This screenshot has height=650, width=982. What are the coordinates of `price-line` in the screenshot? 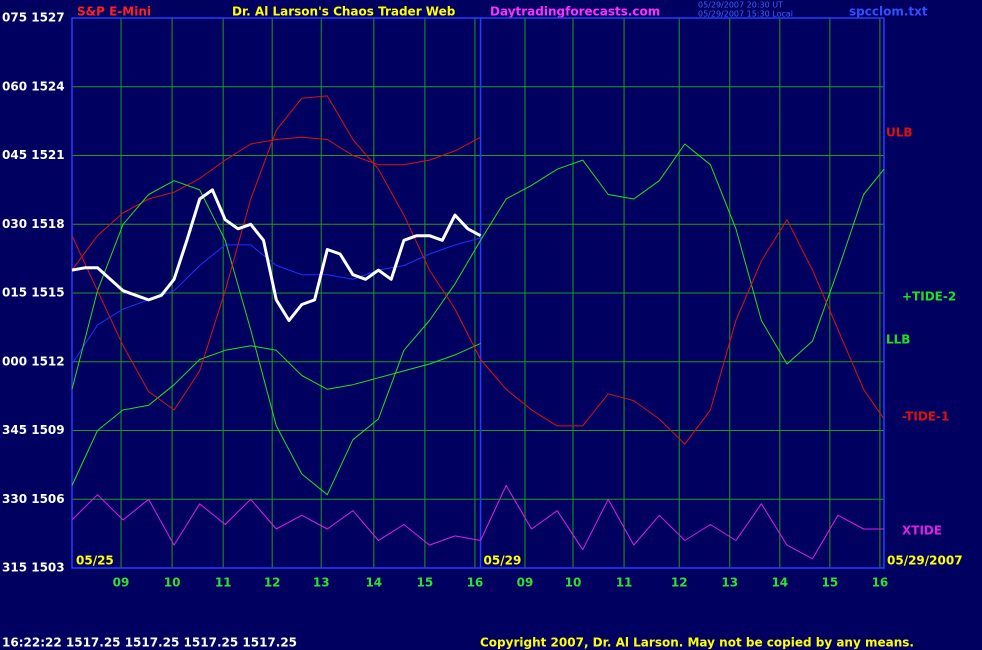 It's located at (276, 255).